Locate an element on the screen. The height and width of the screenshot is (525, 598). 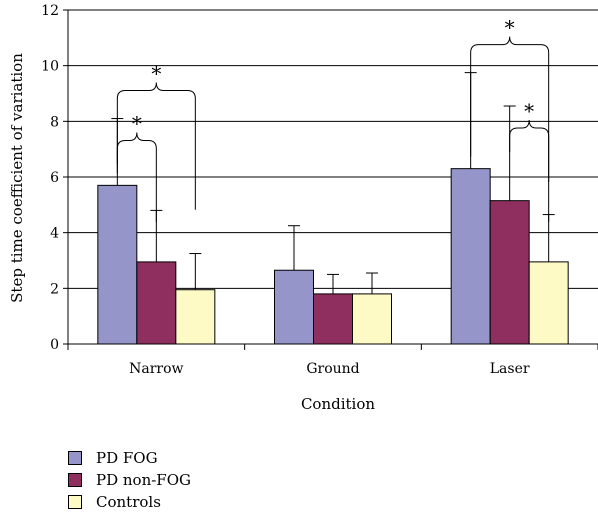
legend-item-pd-non-fog: PD non-FOG is located at coordinates (129, 480).